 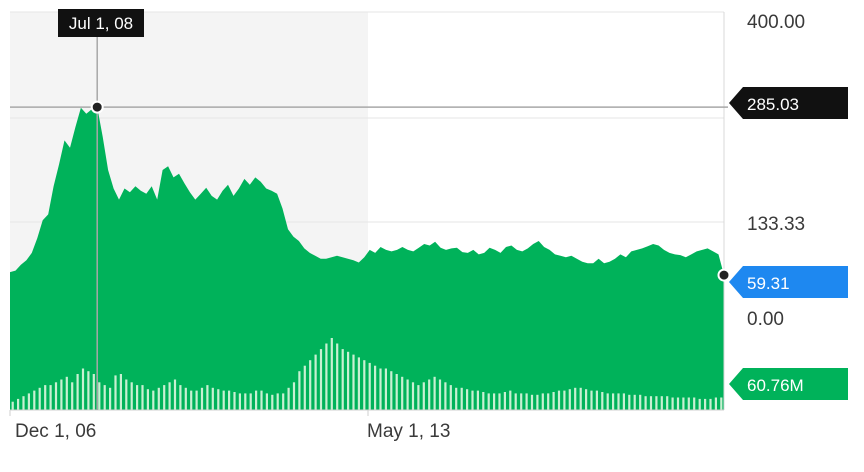 I want to click on last-price-point, so click(x=724, y=275).